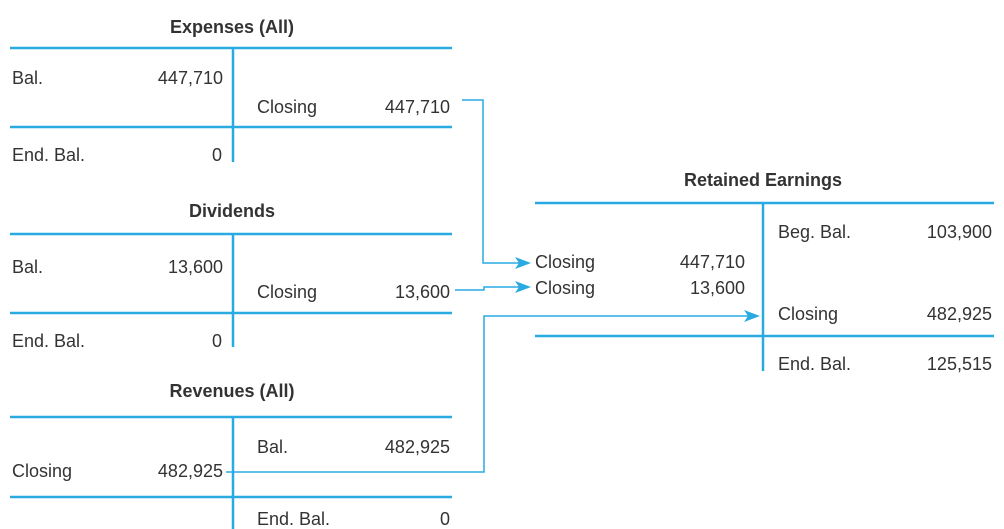  Describe the element at coordinates (232, 211) in the screenshot. I see `account-title: Dividends` at that location.